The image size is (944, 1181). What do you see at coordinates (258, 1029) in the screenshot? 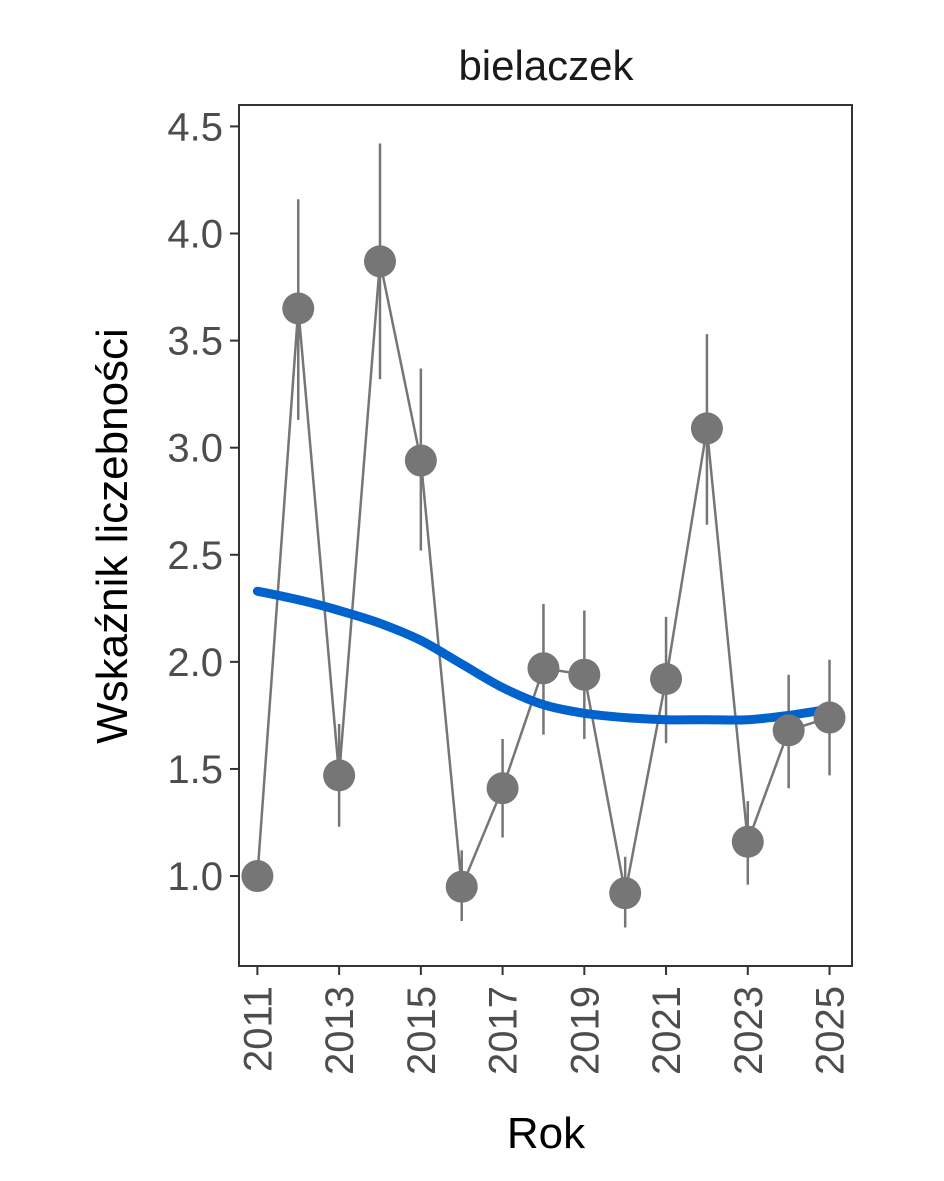
I see `x-tick-label: 2011` at bounding box center [258, 1029].